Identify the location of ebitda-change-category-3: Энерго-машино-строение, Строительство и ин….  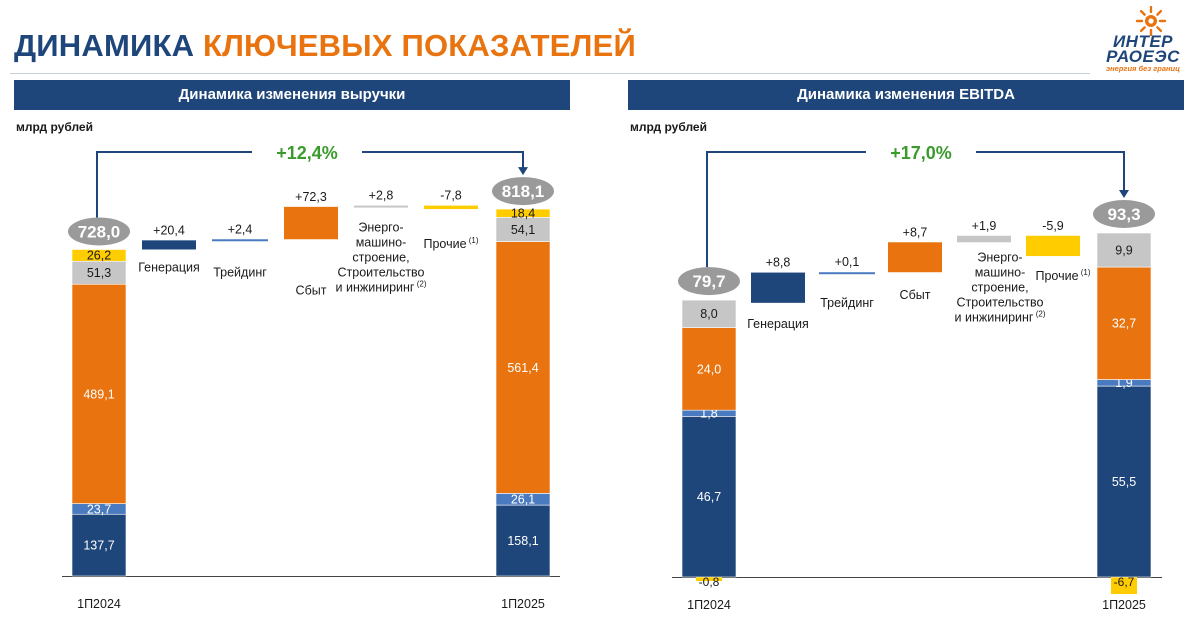
(1000, 287).